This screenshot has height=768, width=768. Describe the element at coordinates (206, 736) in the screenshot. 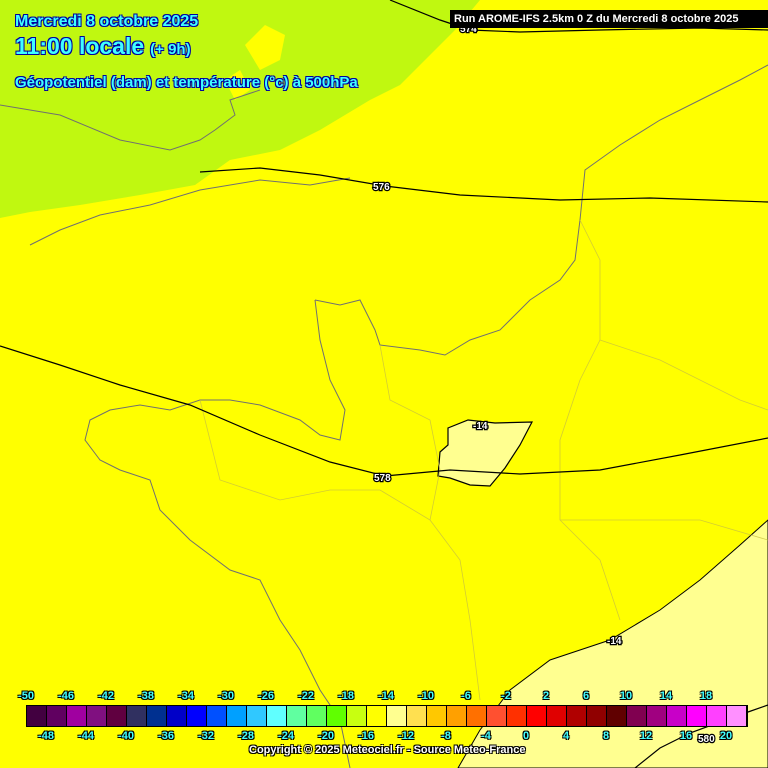

I see `legend-label: -32` at that location.